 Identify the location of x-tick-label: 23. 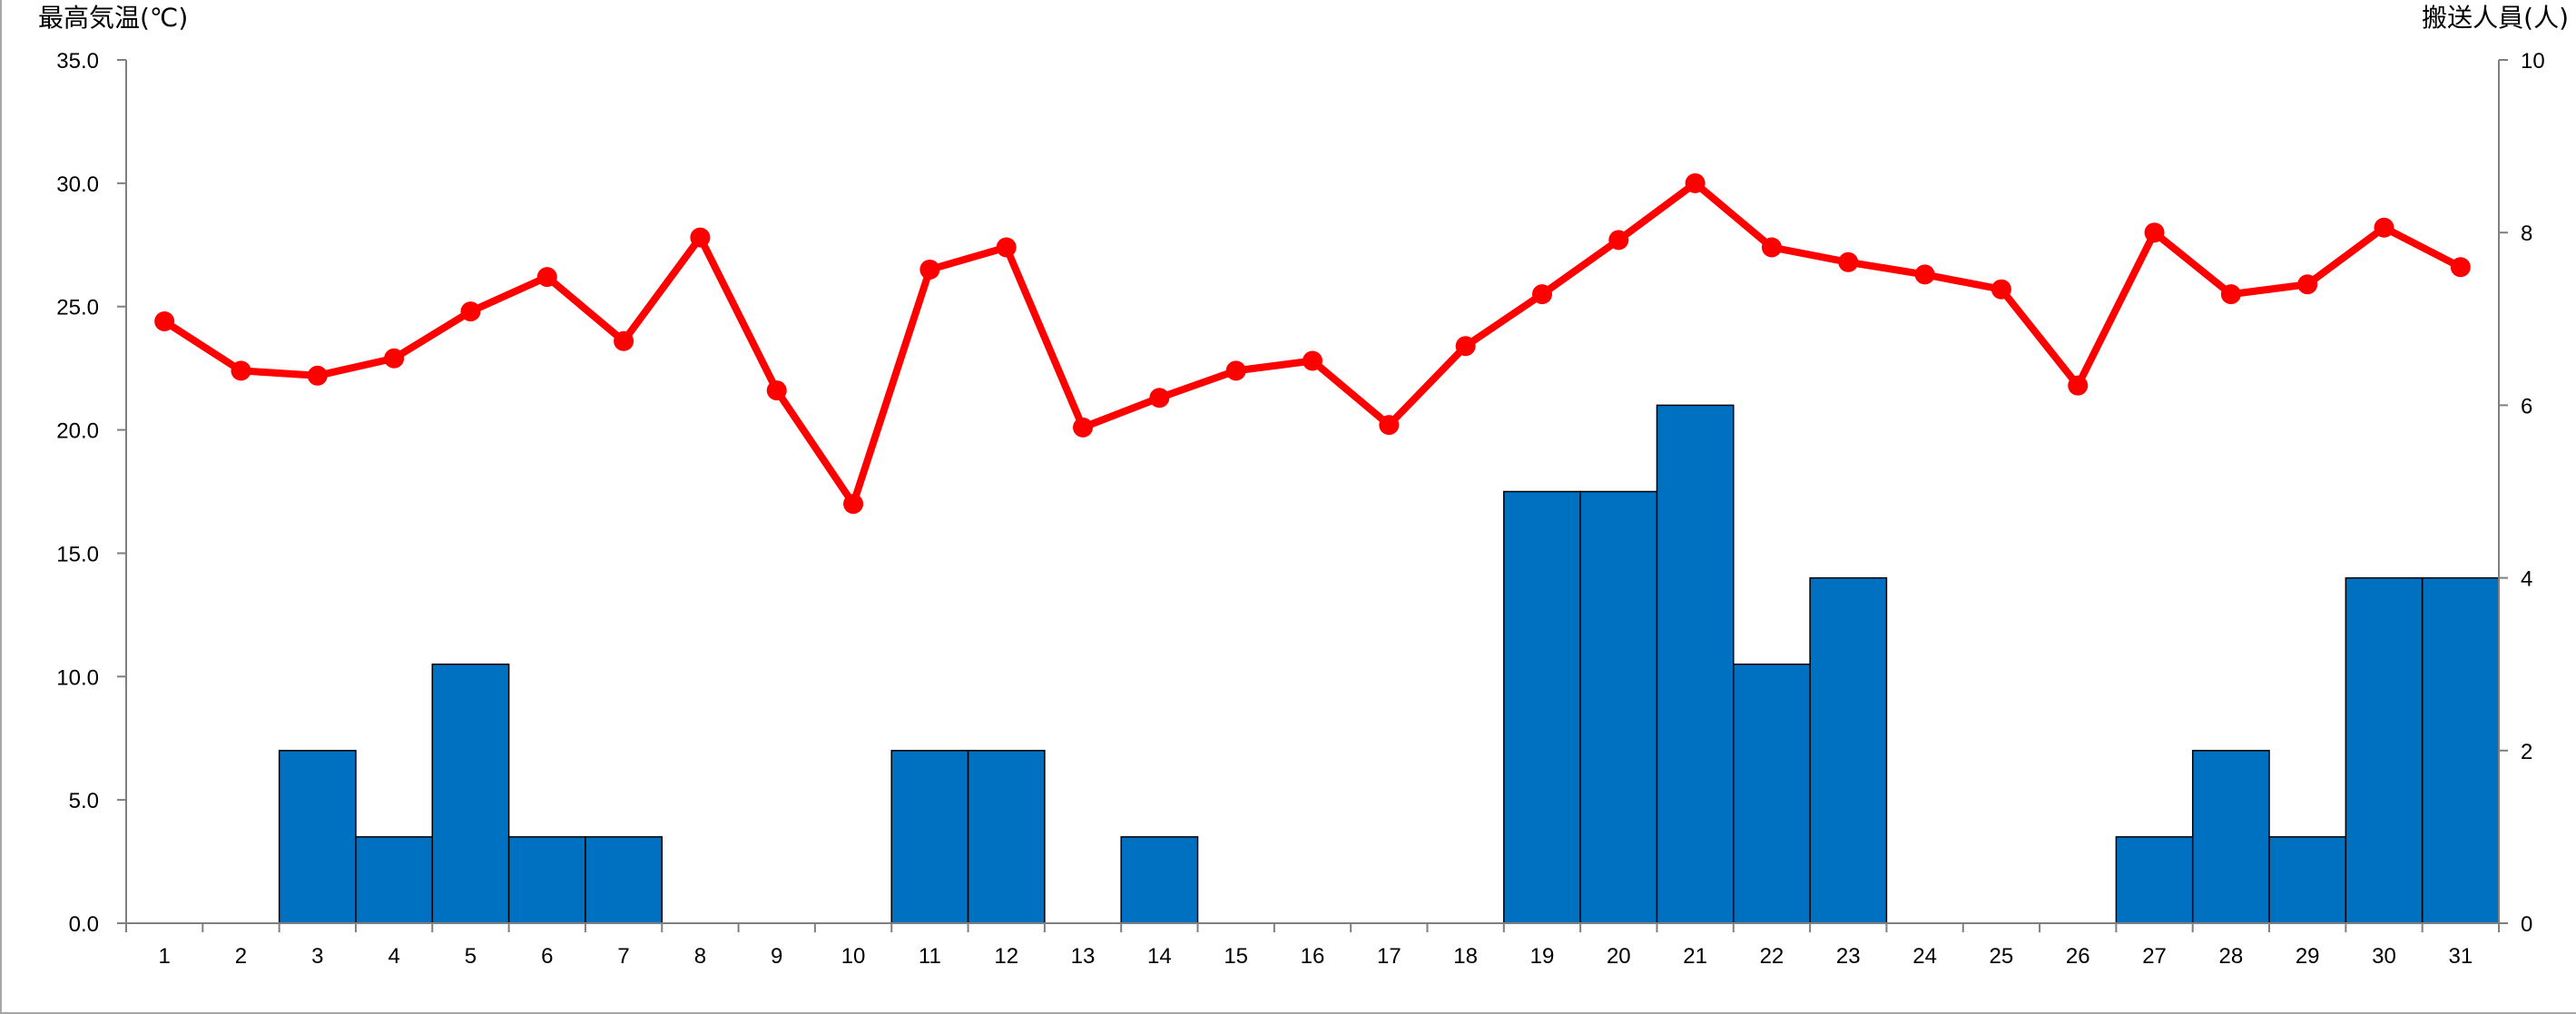
(1848, 956).